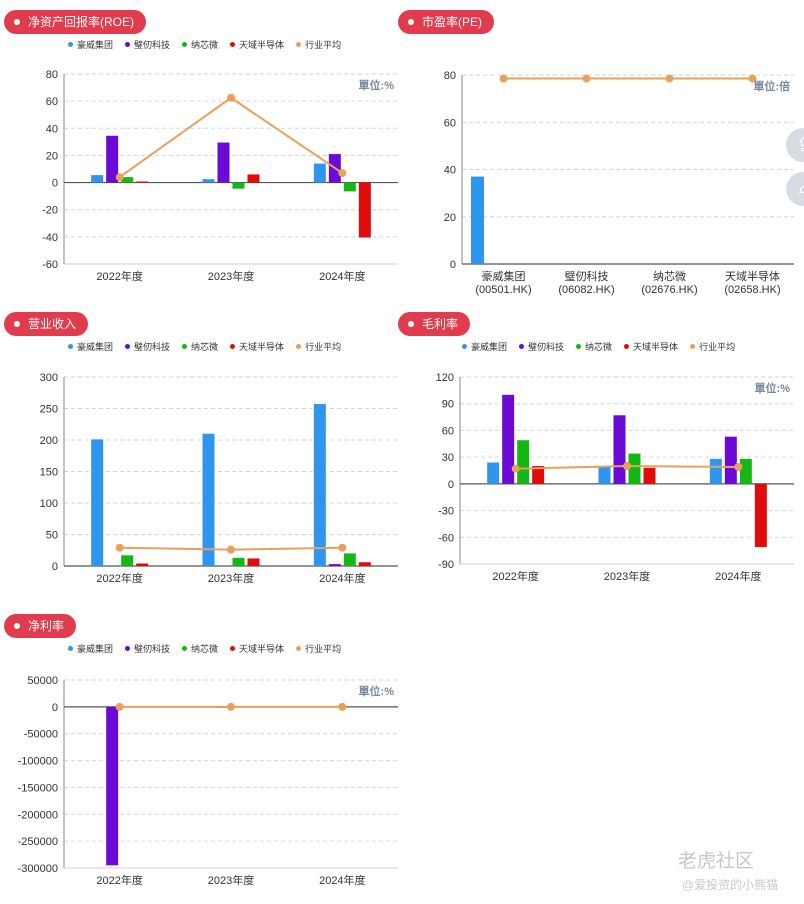 The image size is (804, 904). What do you see at coordinates (52, 156) in the screenshot?
I see `y-tick-label: 20` at bounding box center [52, 156].